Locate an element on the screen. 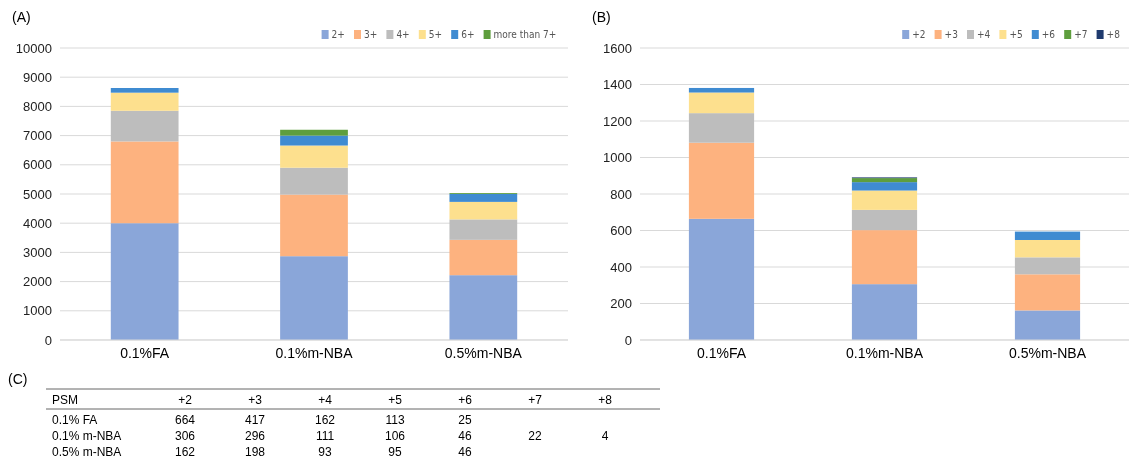  y-tick-label: 400 is located at coordinates (621, 267).